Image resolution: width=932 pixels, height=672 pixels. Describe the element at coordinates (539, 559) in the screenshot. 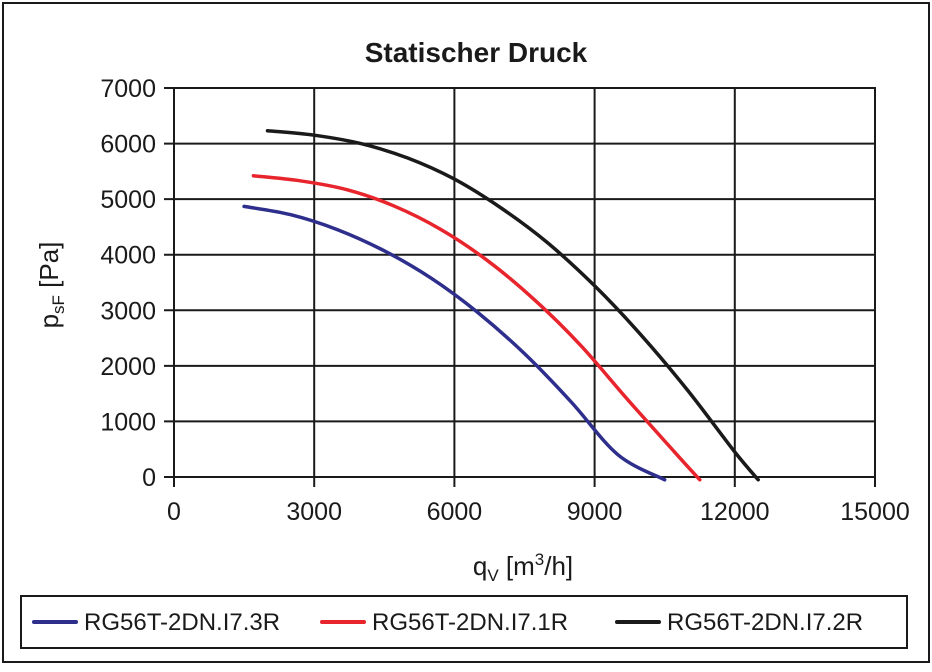

I see `x-axis-label-sup: 3` at that location.